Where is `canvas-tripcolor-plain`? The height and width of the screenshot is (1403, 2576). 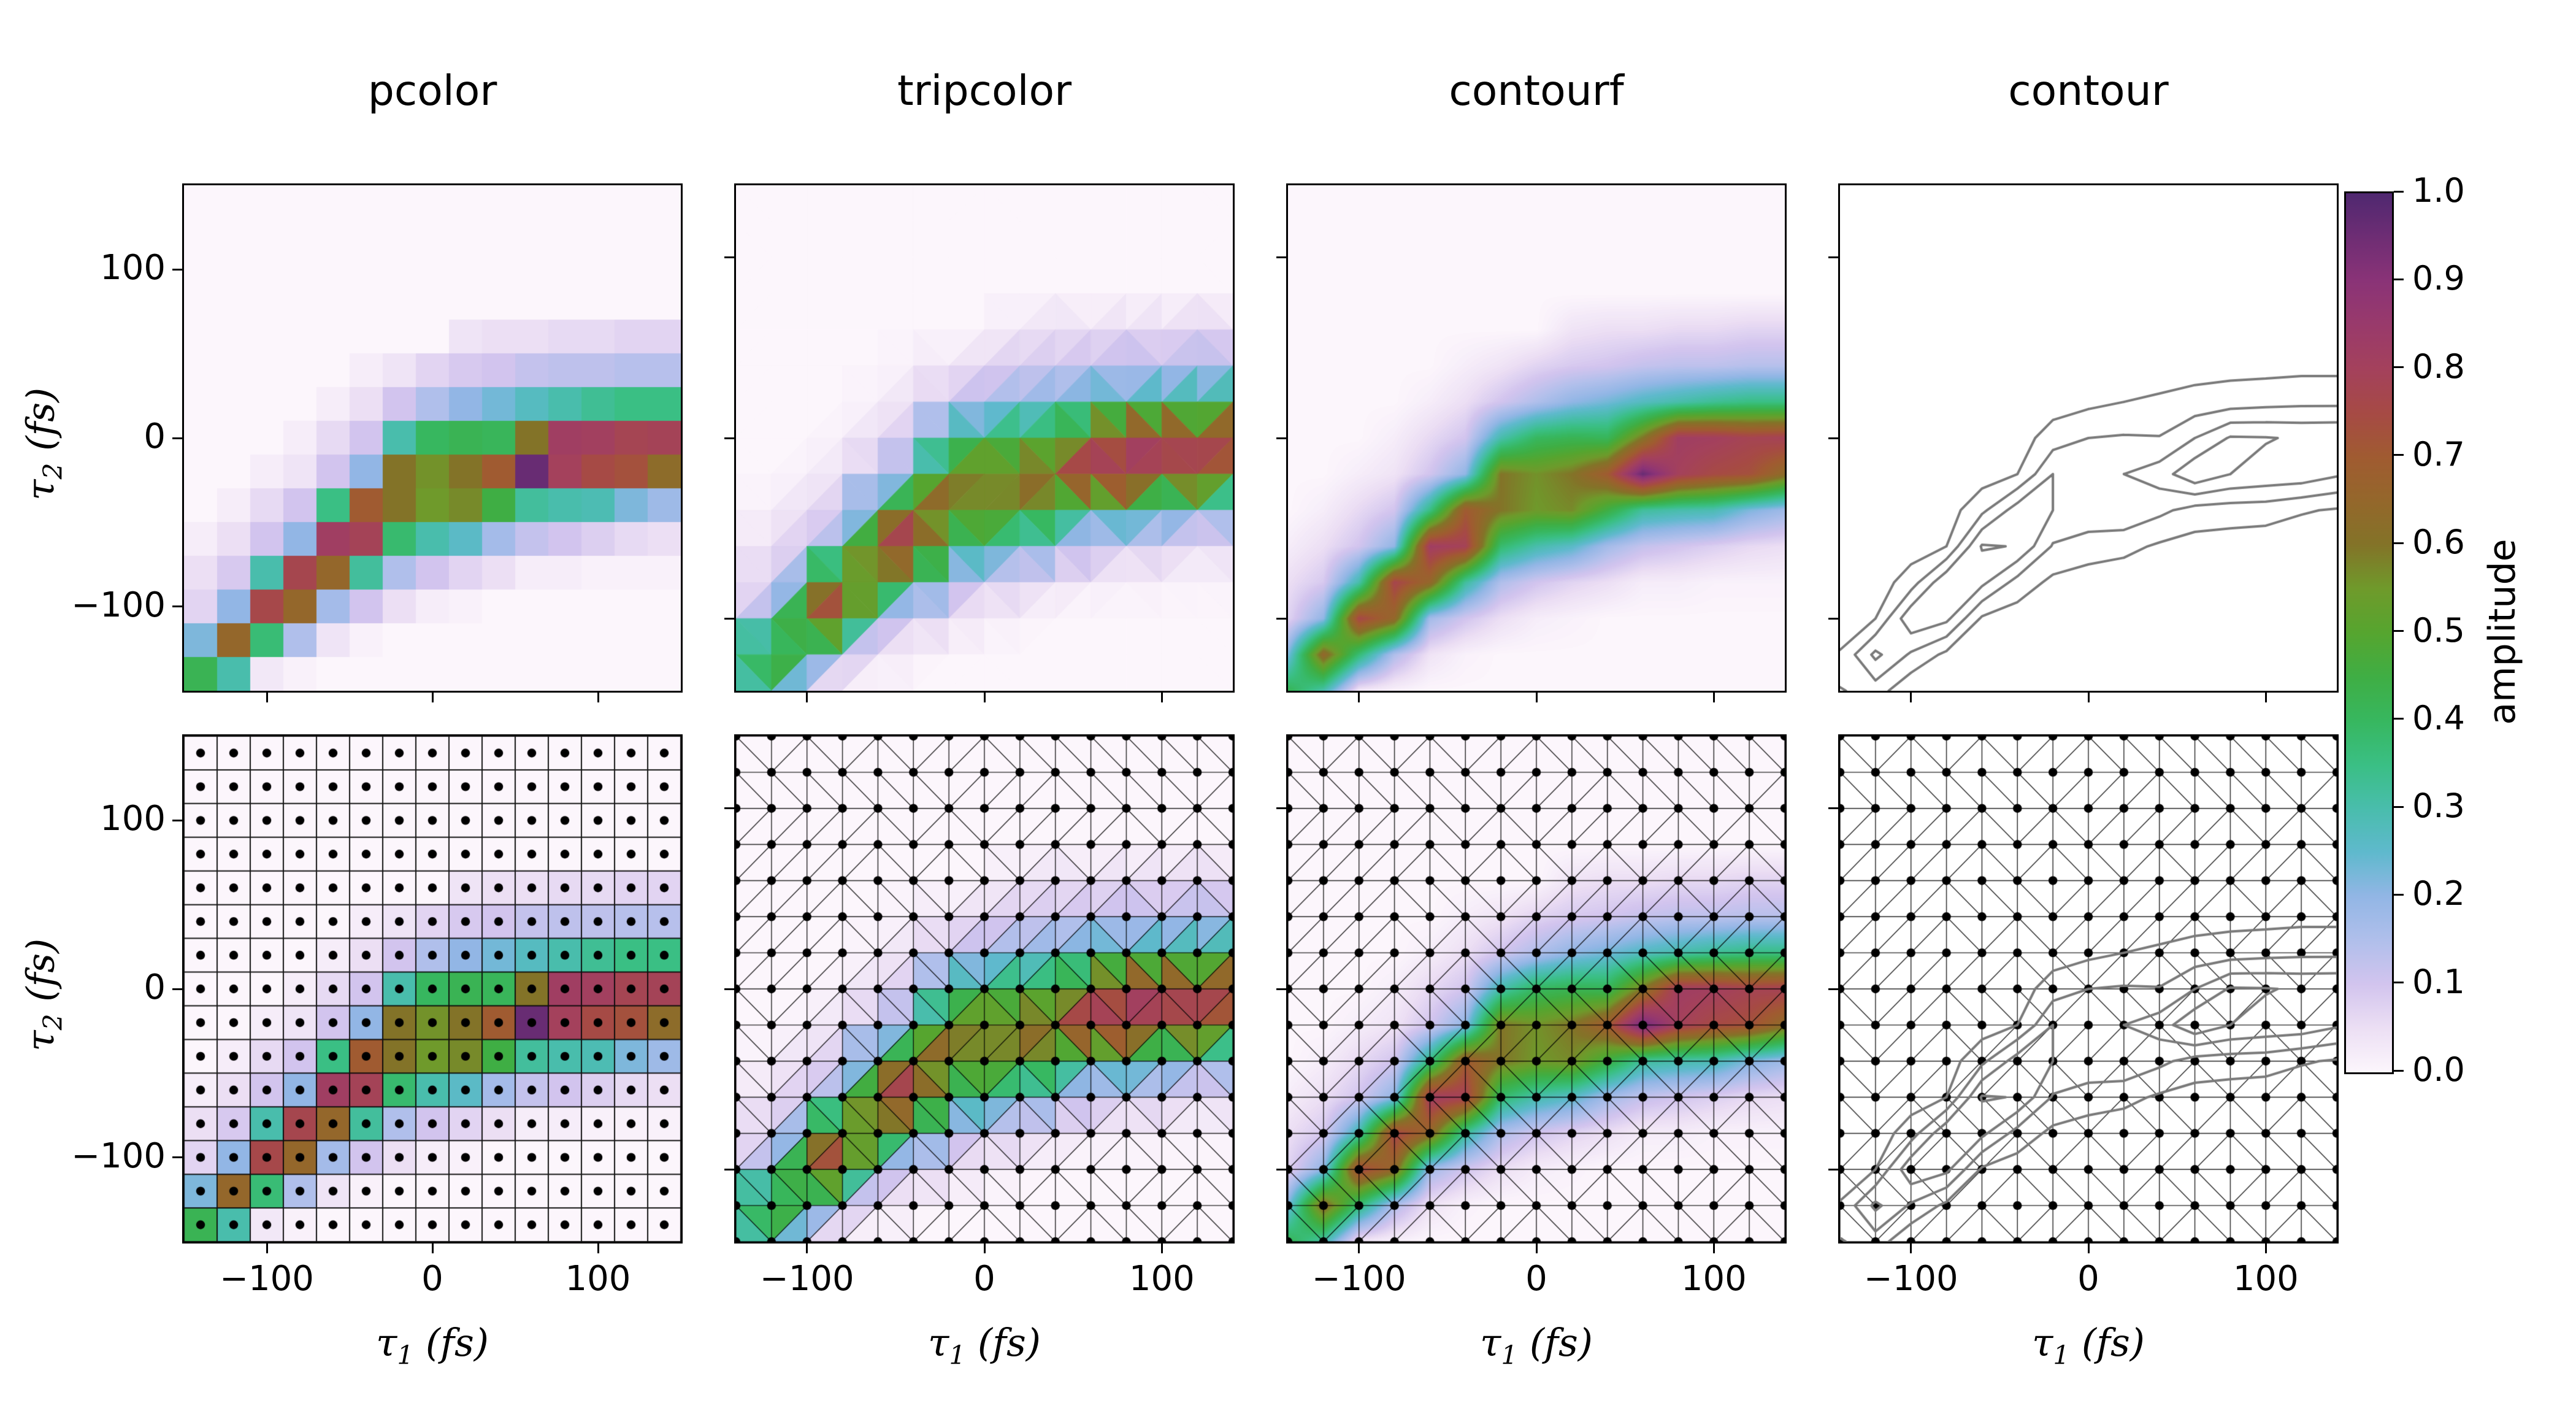
canvas-tripcolor-plain is located at coordinates (984, 438).